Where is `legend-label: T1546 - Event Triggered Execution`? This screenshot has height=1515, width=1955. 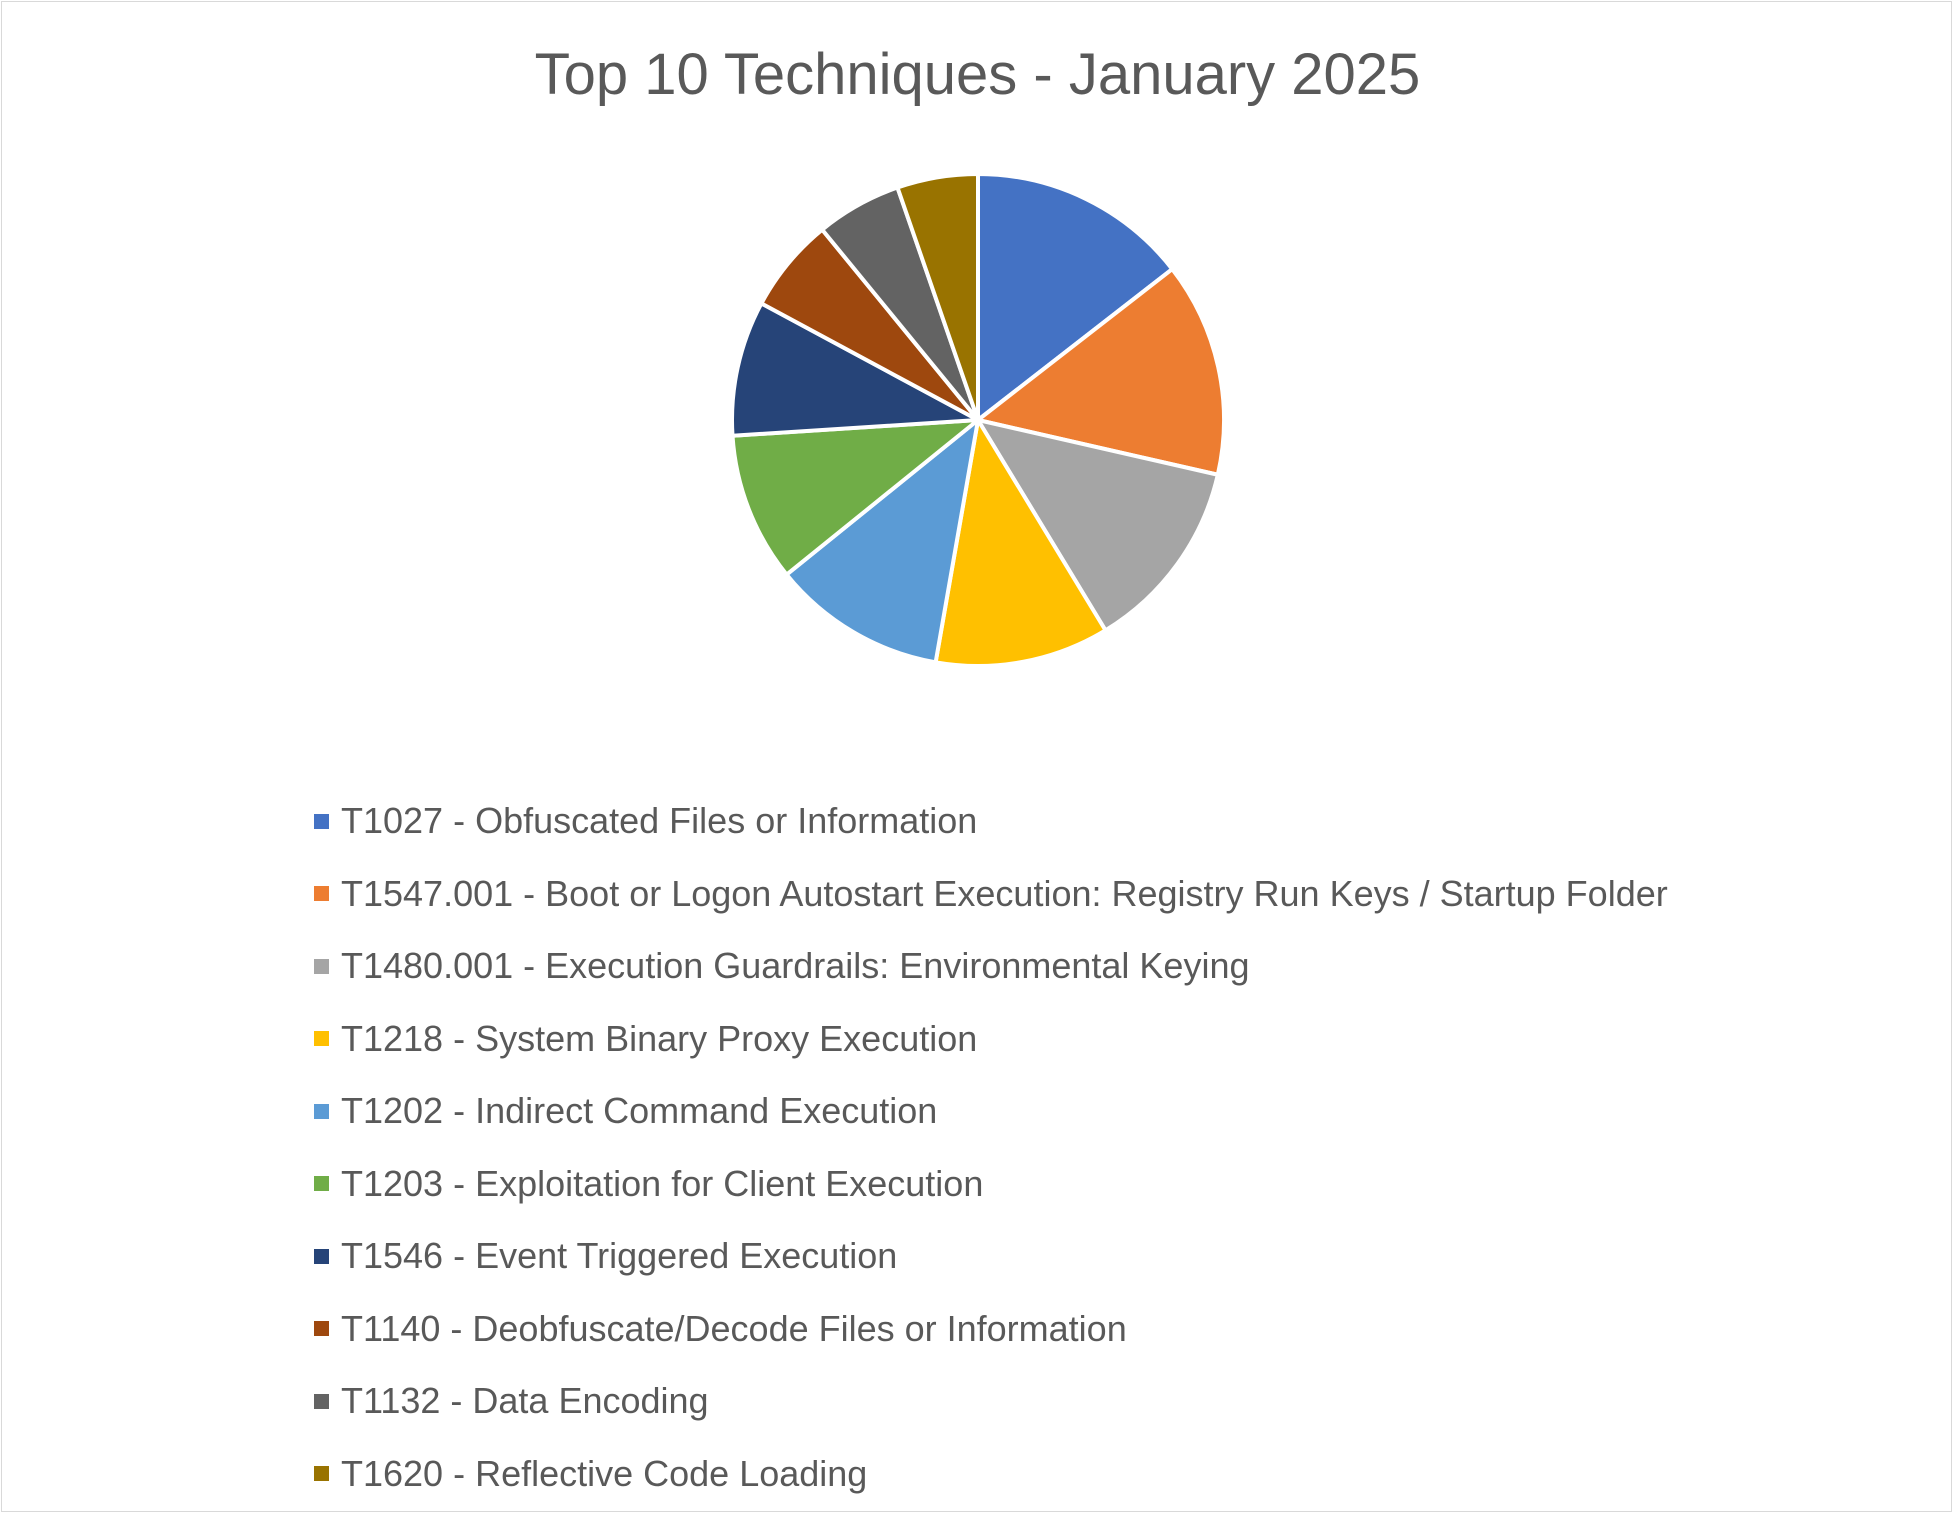
legend-label: T1546 - Event Triggered Execution is located at coordinates (619, 1256).